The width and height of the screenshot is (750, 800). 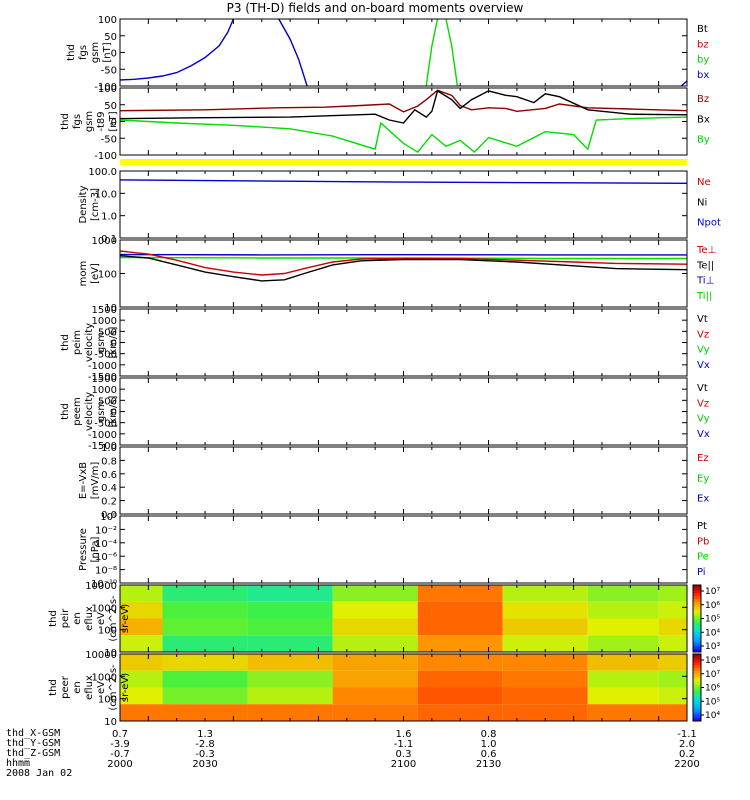 What do you see at coordinates (120, 734) in the screenshot?
I see `ephemeris-value: 0.7` at bounding box center [120, 734].